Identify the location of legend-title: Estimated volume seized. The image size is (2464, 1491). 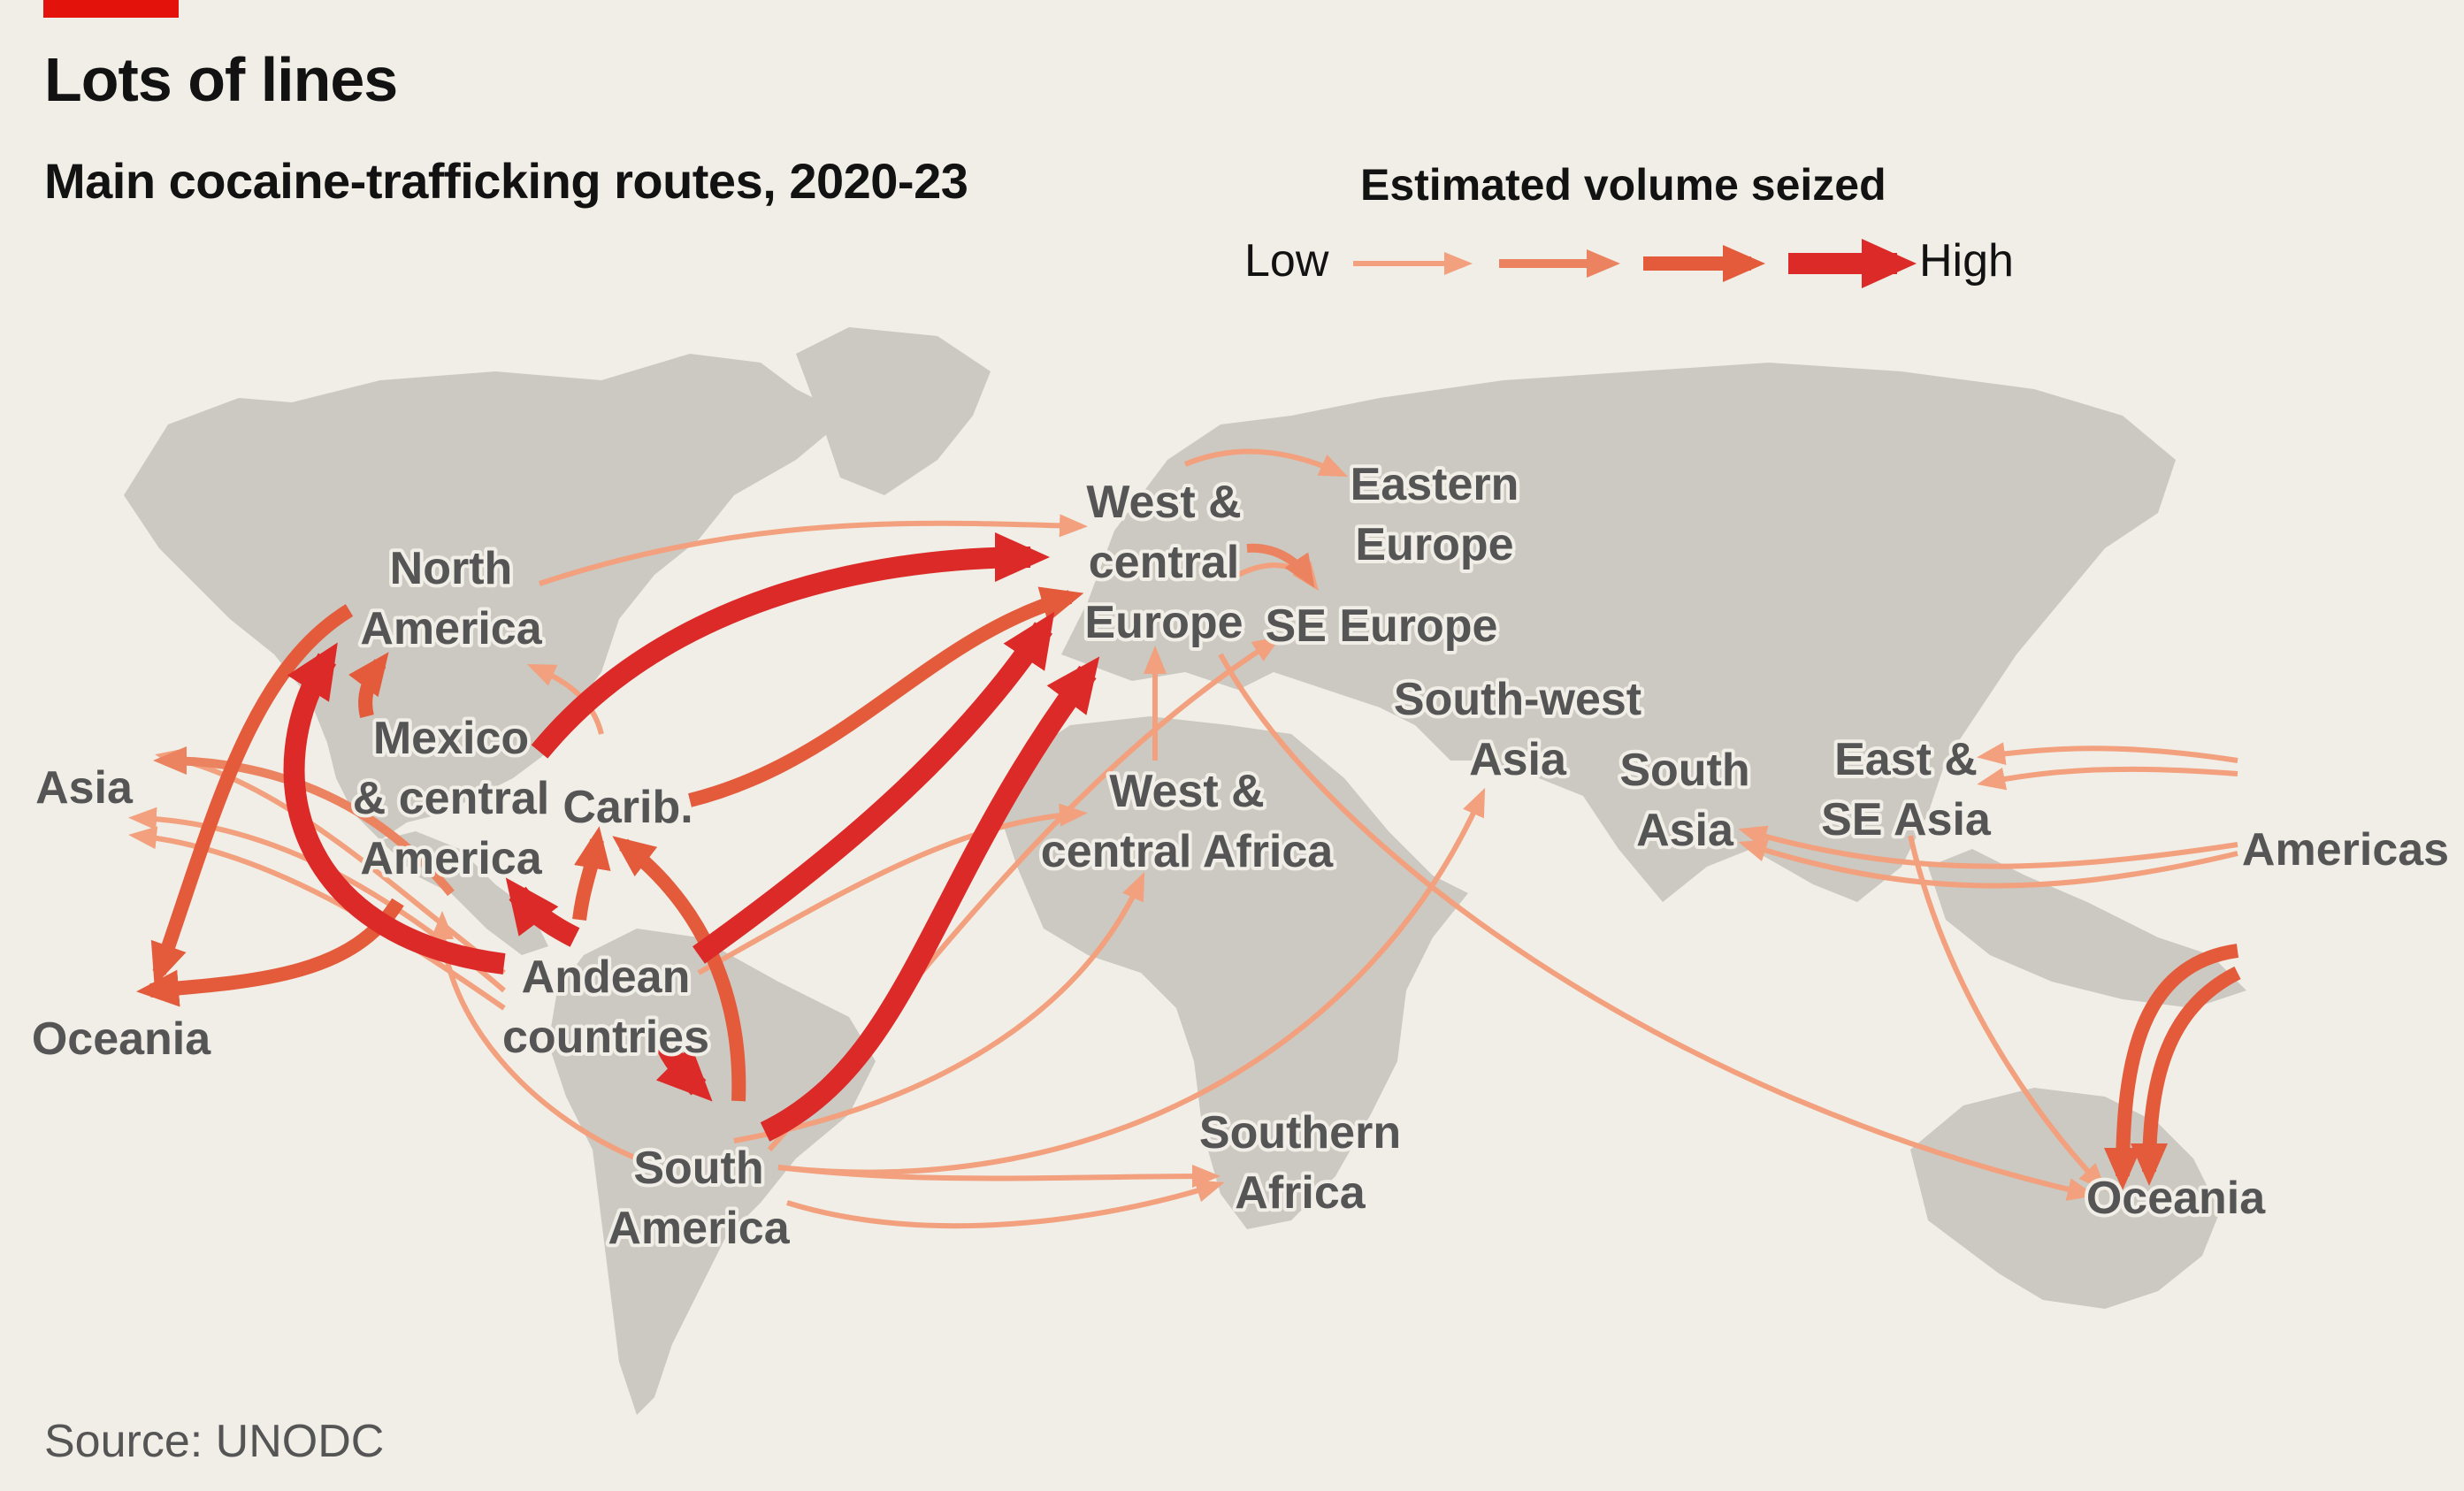
(1623, 185).